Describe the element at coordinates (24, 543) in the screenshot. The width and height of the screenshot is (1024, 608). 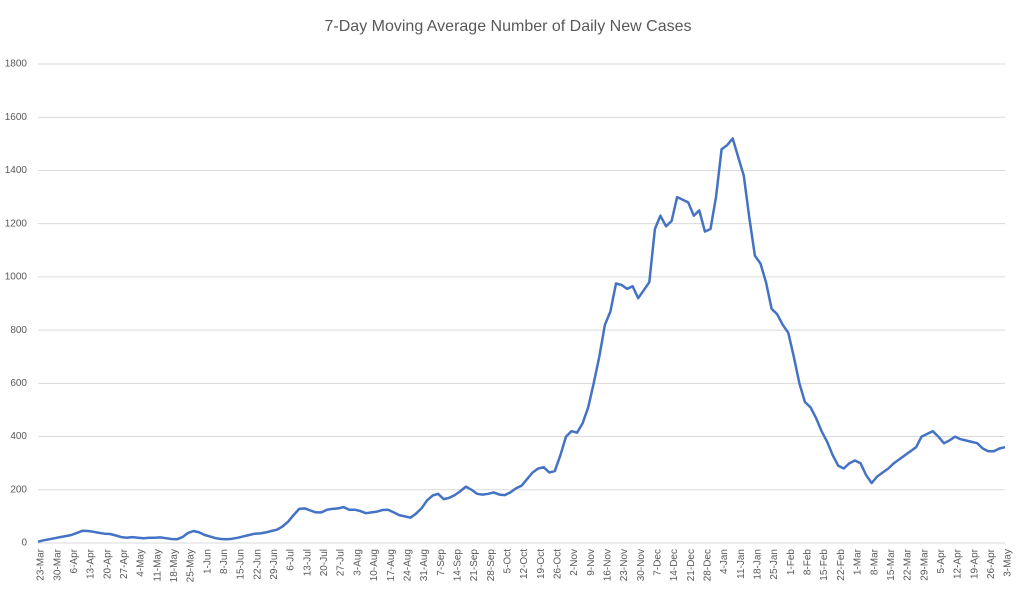
I see `y-tick-label: 0` at that location.